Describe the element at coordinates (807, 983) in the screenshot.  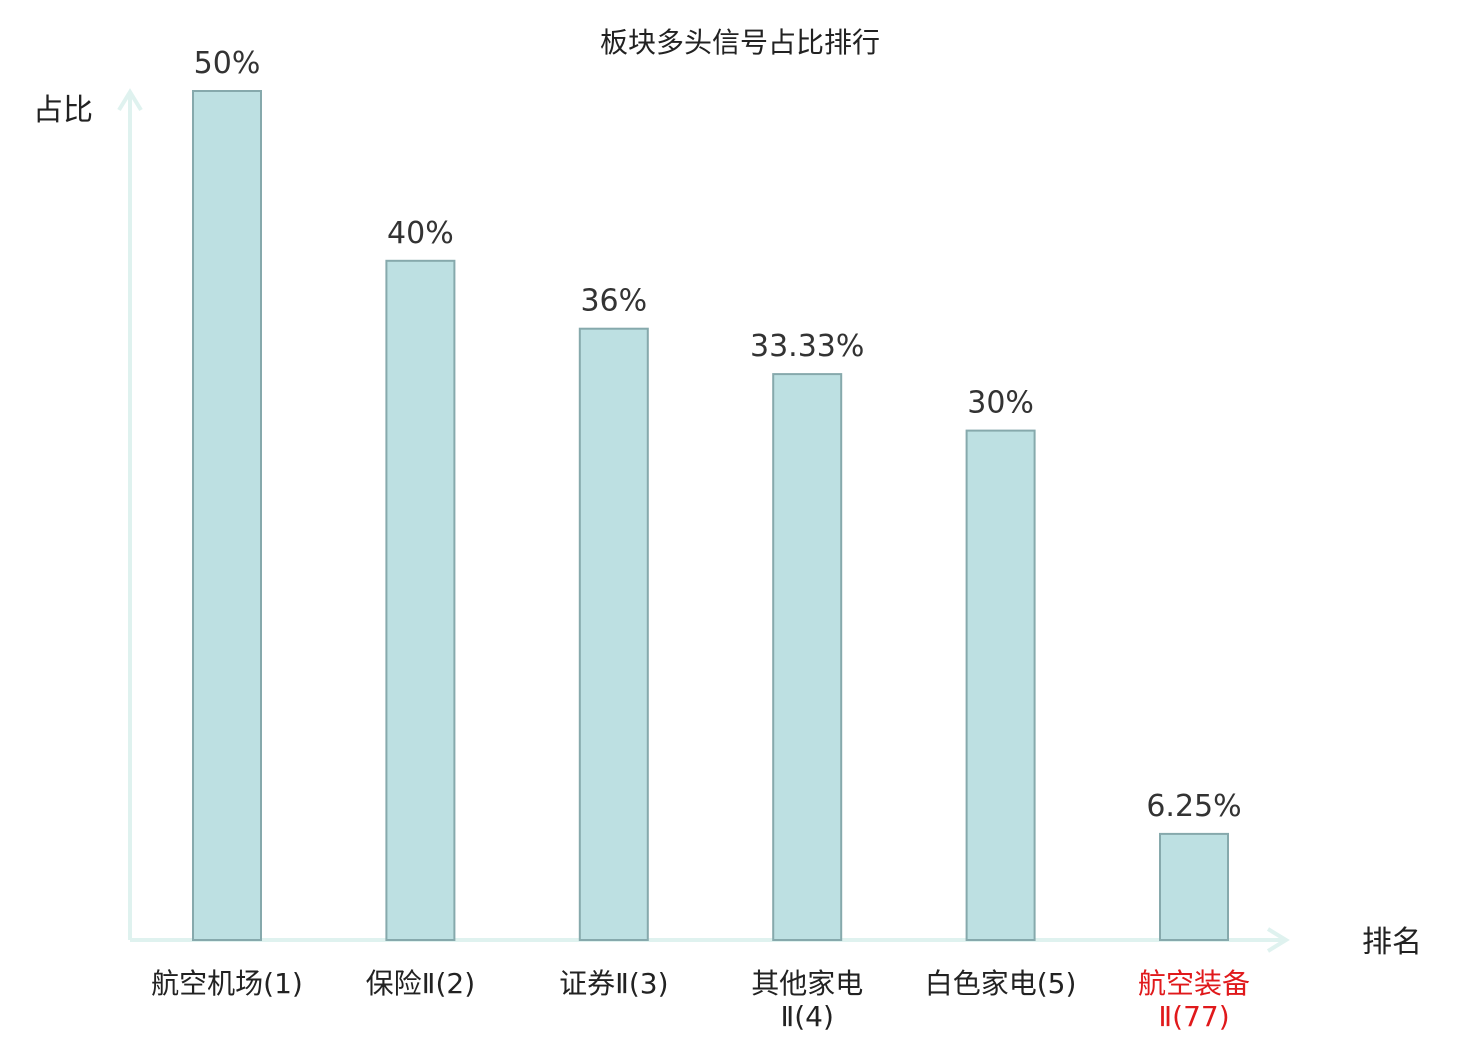
I see `x-tick-label-line: 其他家电` at that location.